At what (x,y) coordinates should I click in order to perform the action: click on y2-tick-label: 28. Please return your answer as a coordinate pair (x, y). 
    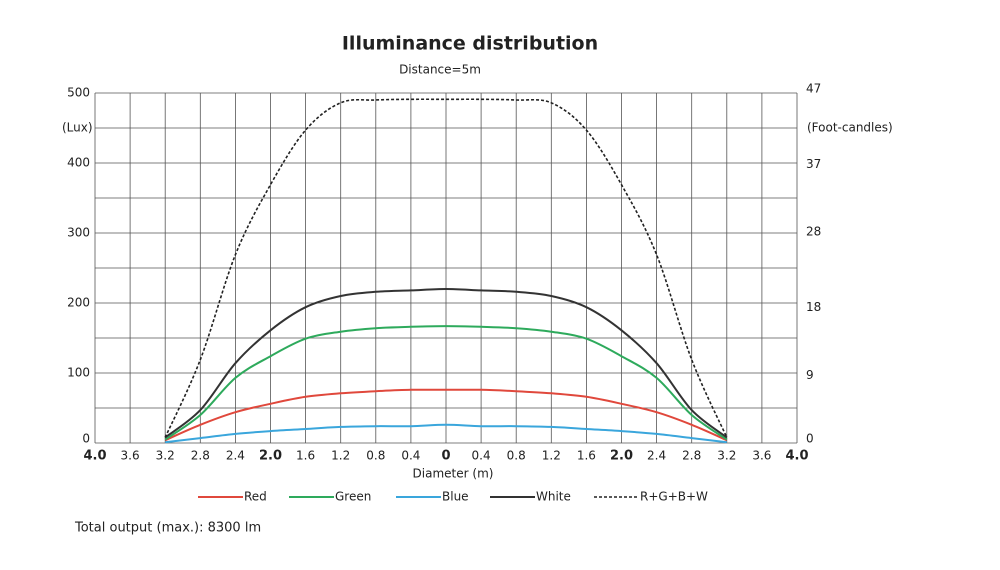
    Looking at the image, I should click on (813, 232).